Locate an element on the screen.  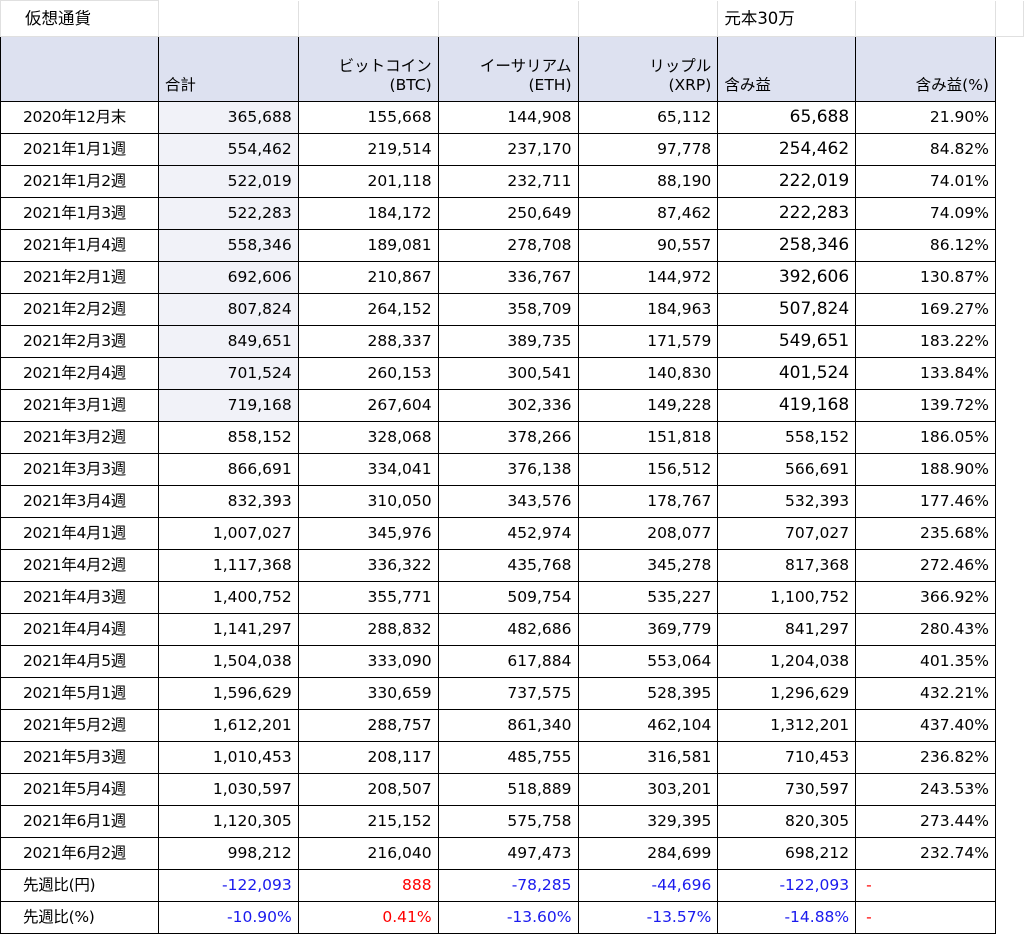
total-cell: 365,688 is located at coordinates (228, 117).